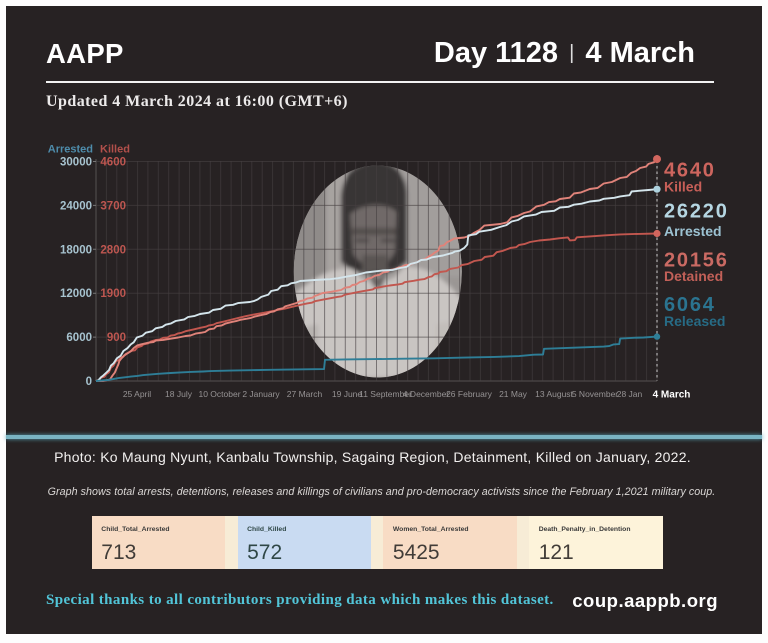 This screenshot has width=768, height=643. I want to click on svg-text: Detained, so click(693, 276).